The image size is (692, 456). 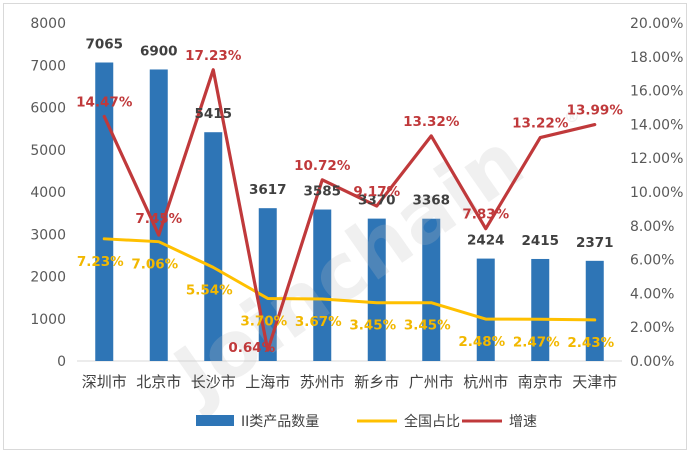 What do you see at coordinates (486, 241) in the screenshot?
I see `bar-value-label: 2424` at bounding box center [486, 241].